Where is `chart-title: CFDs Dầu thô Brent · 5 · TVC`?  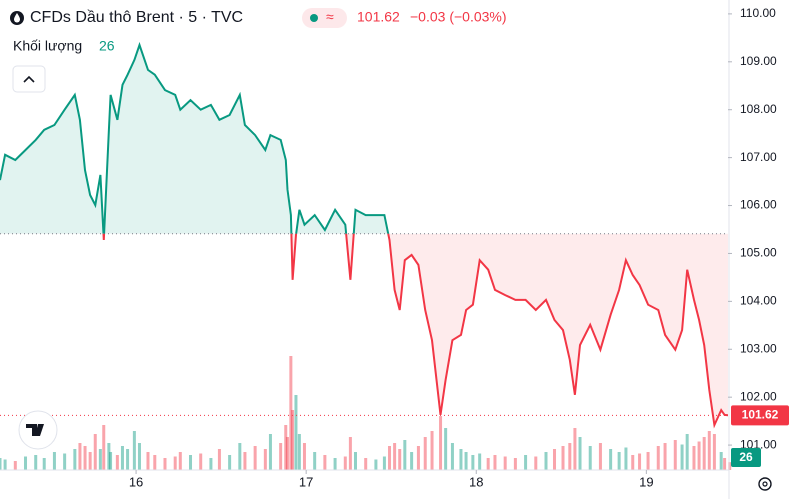 chart-title: CFDs Dầu thô Brent · 5 · TVC is located at coordinates (136, 17).